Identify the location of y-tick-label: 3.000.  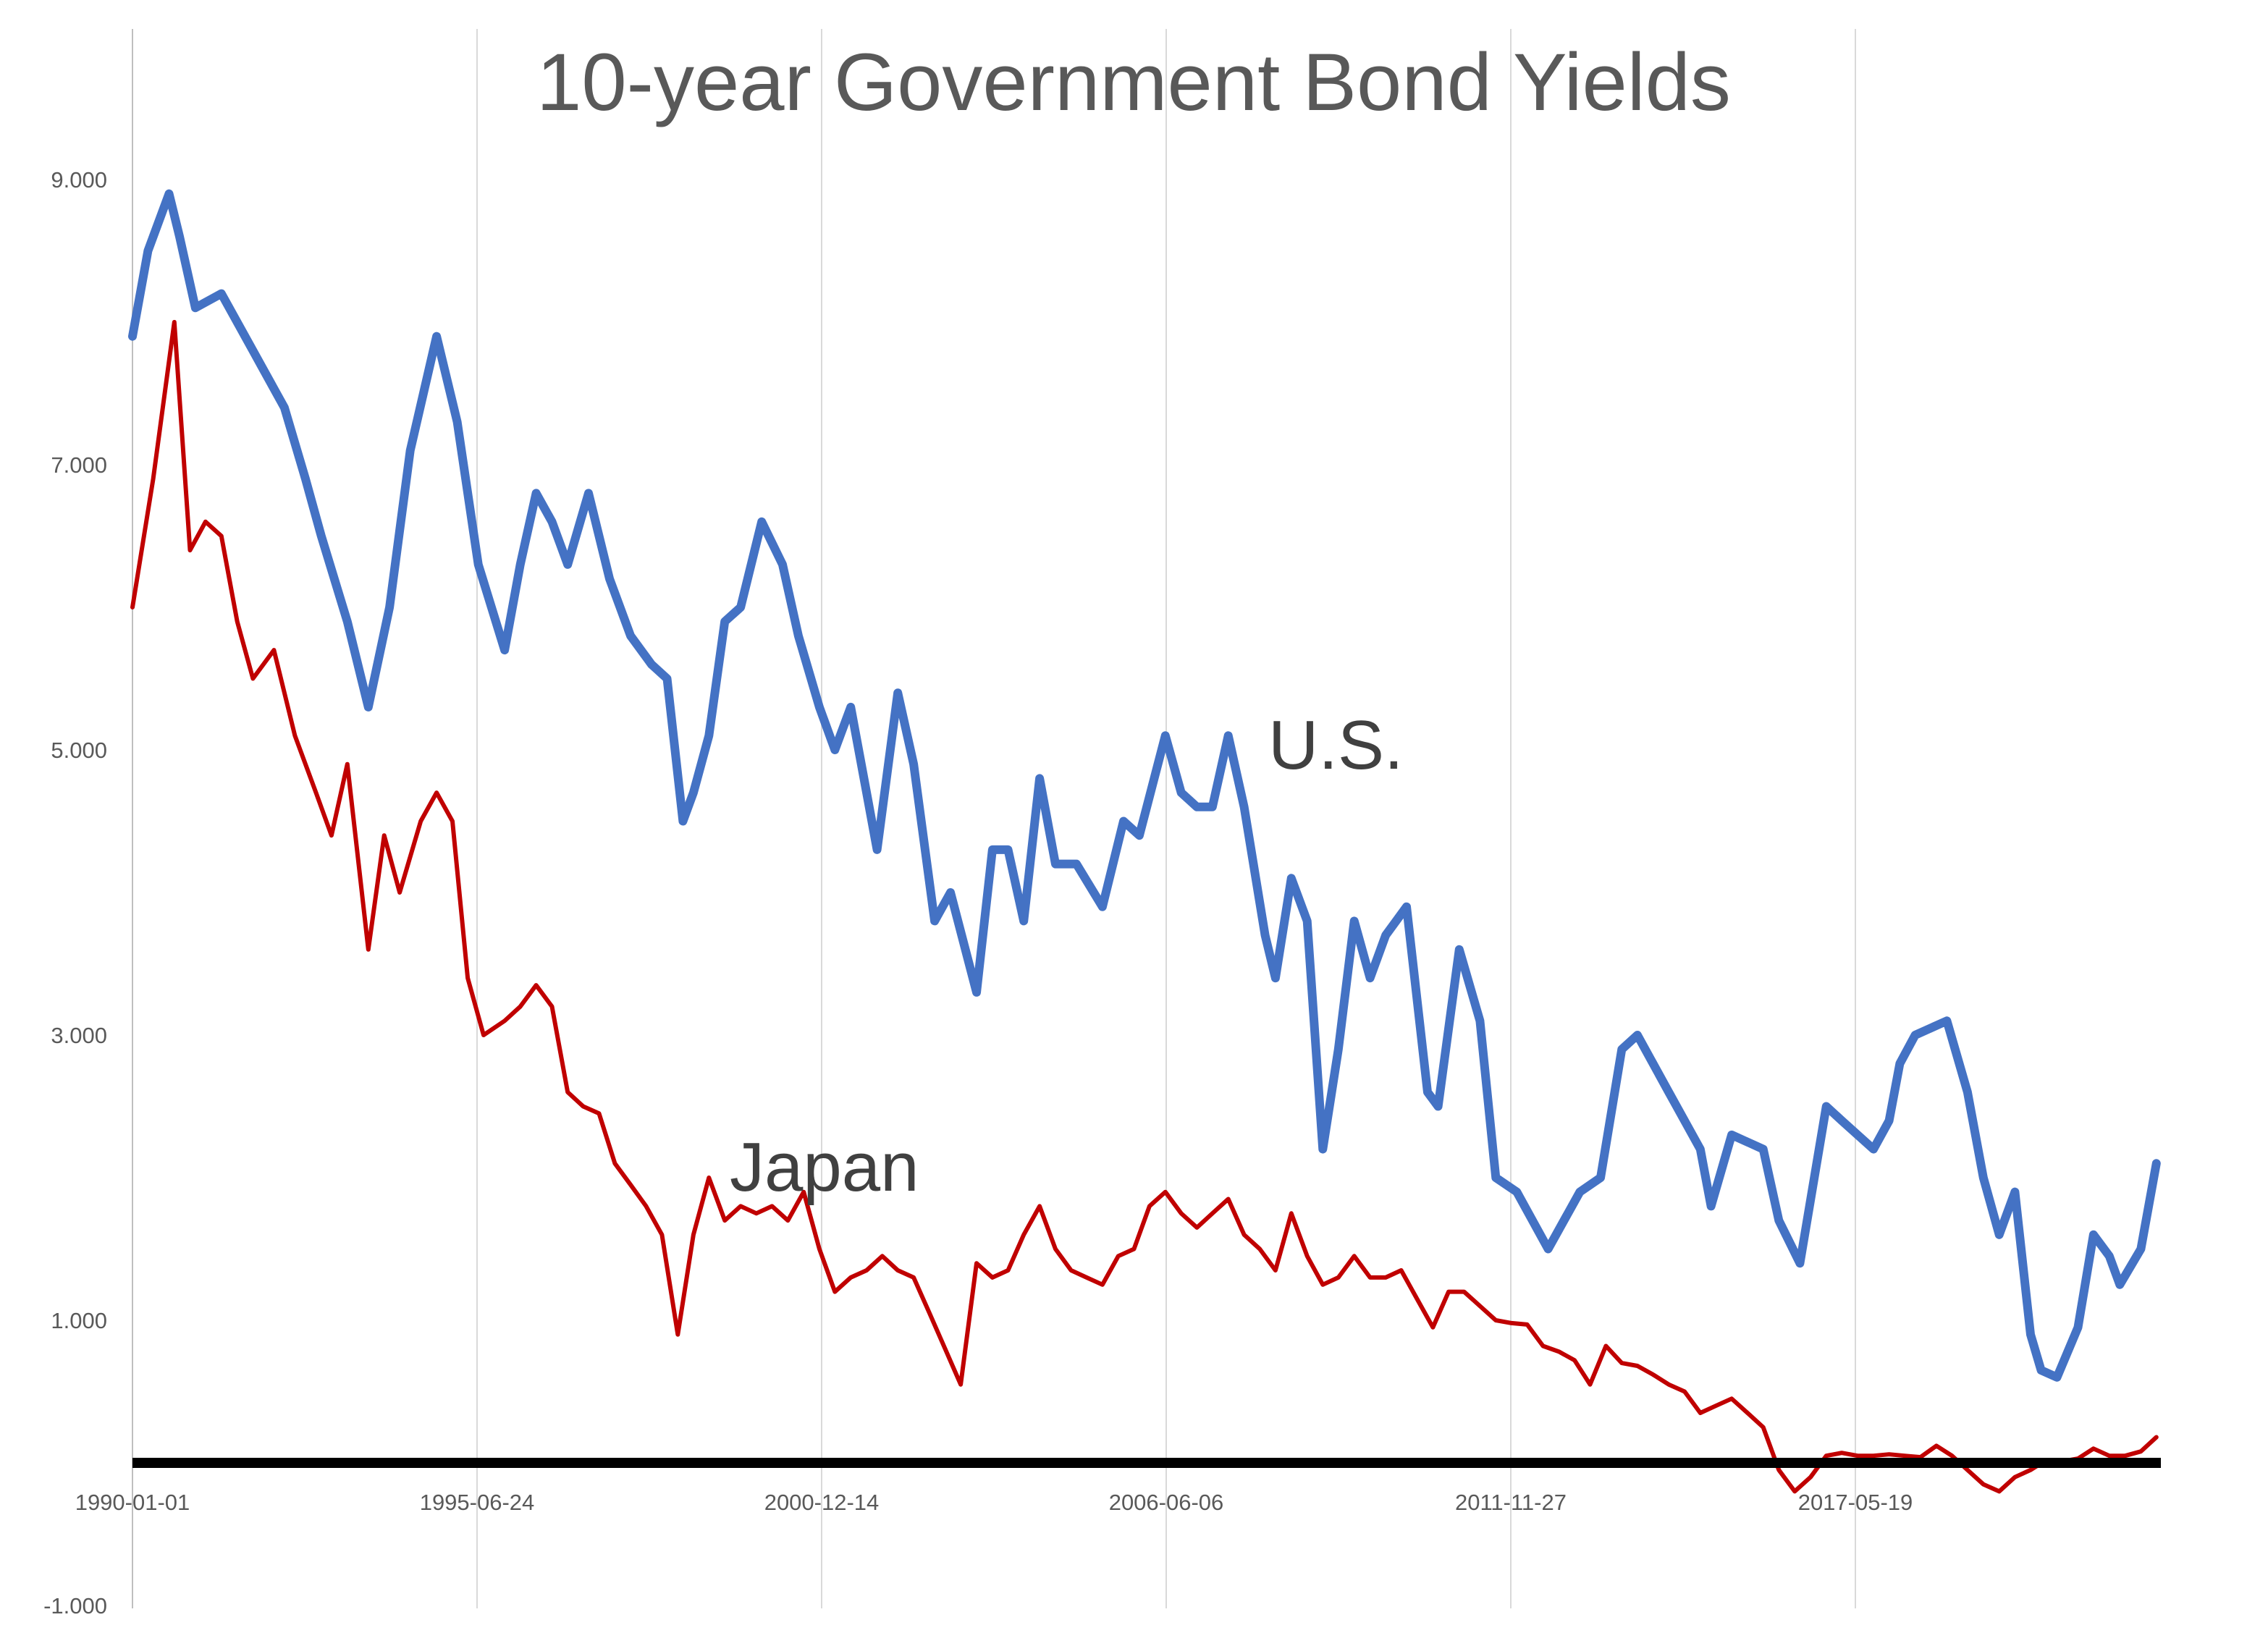
(79, 1035).